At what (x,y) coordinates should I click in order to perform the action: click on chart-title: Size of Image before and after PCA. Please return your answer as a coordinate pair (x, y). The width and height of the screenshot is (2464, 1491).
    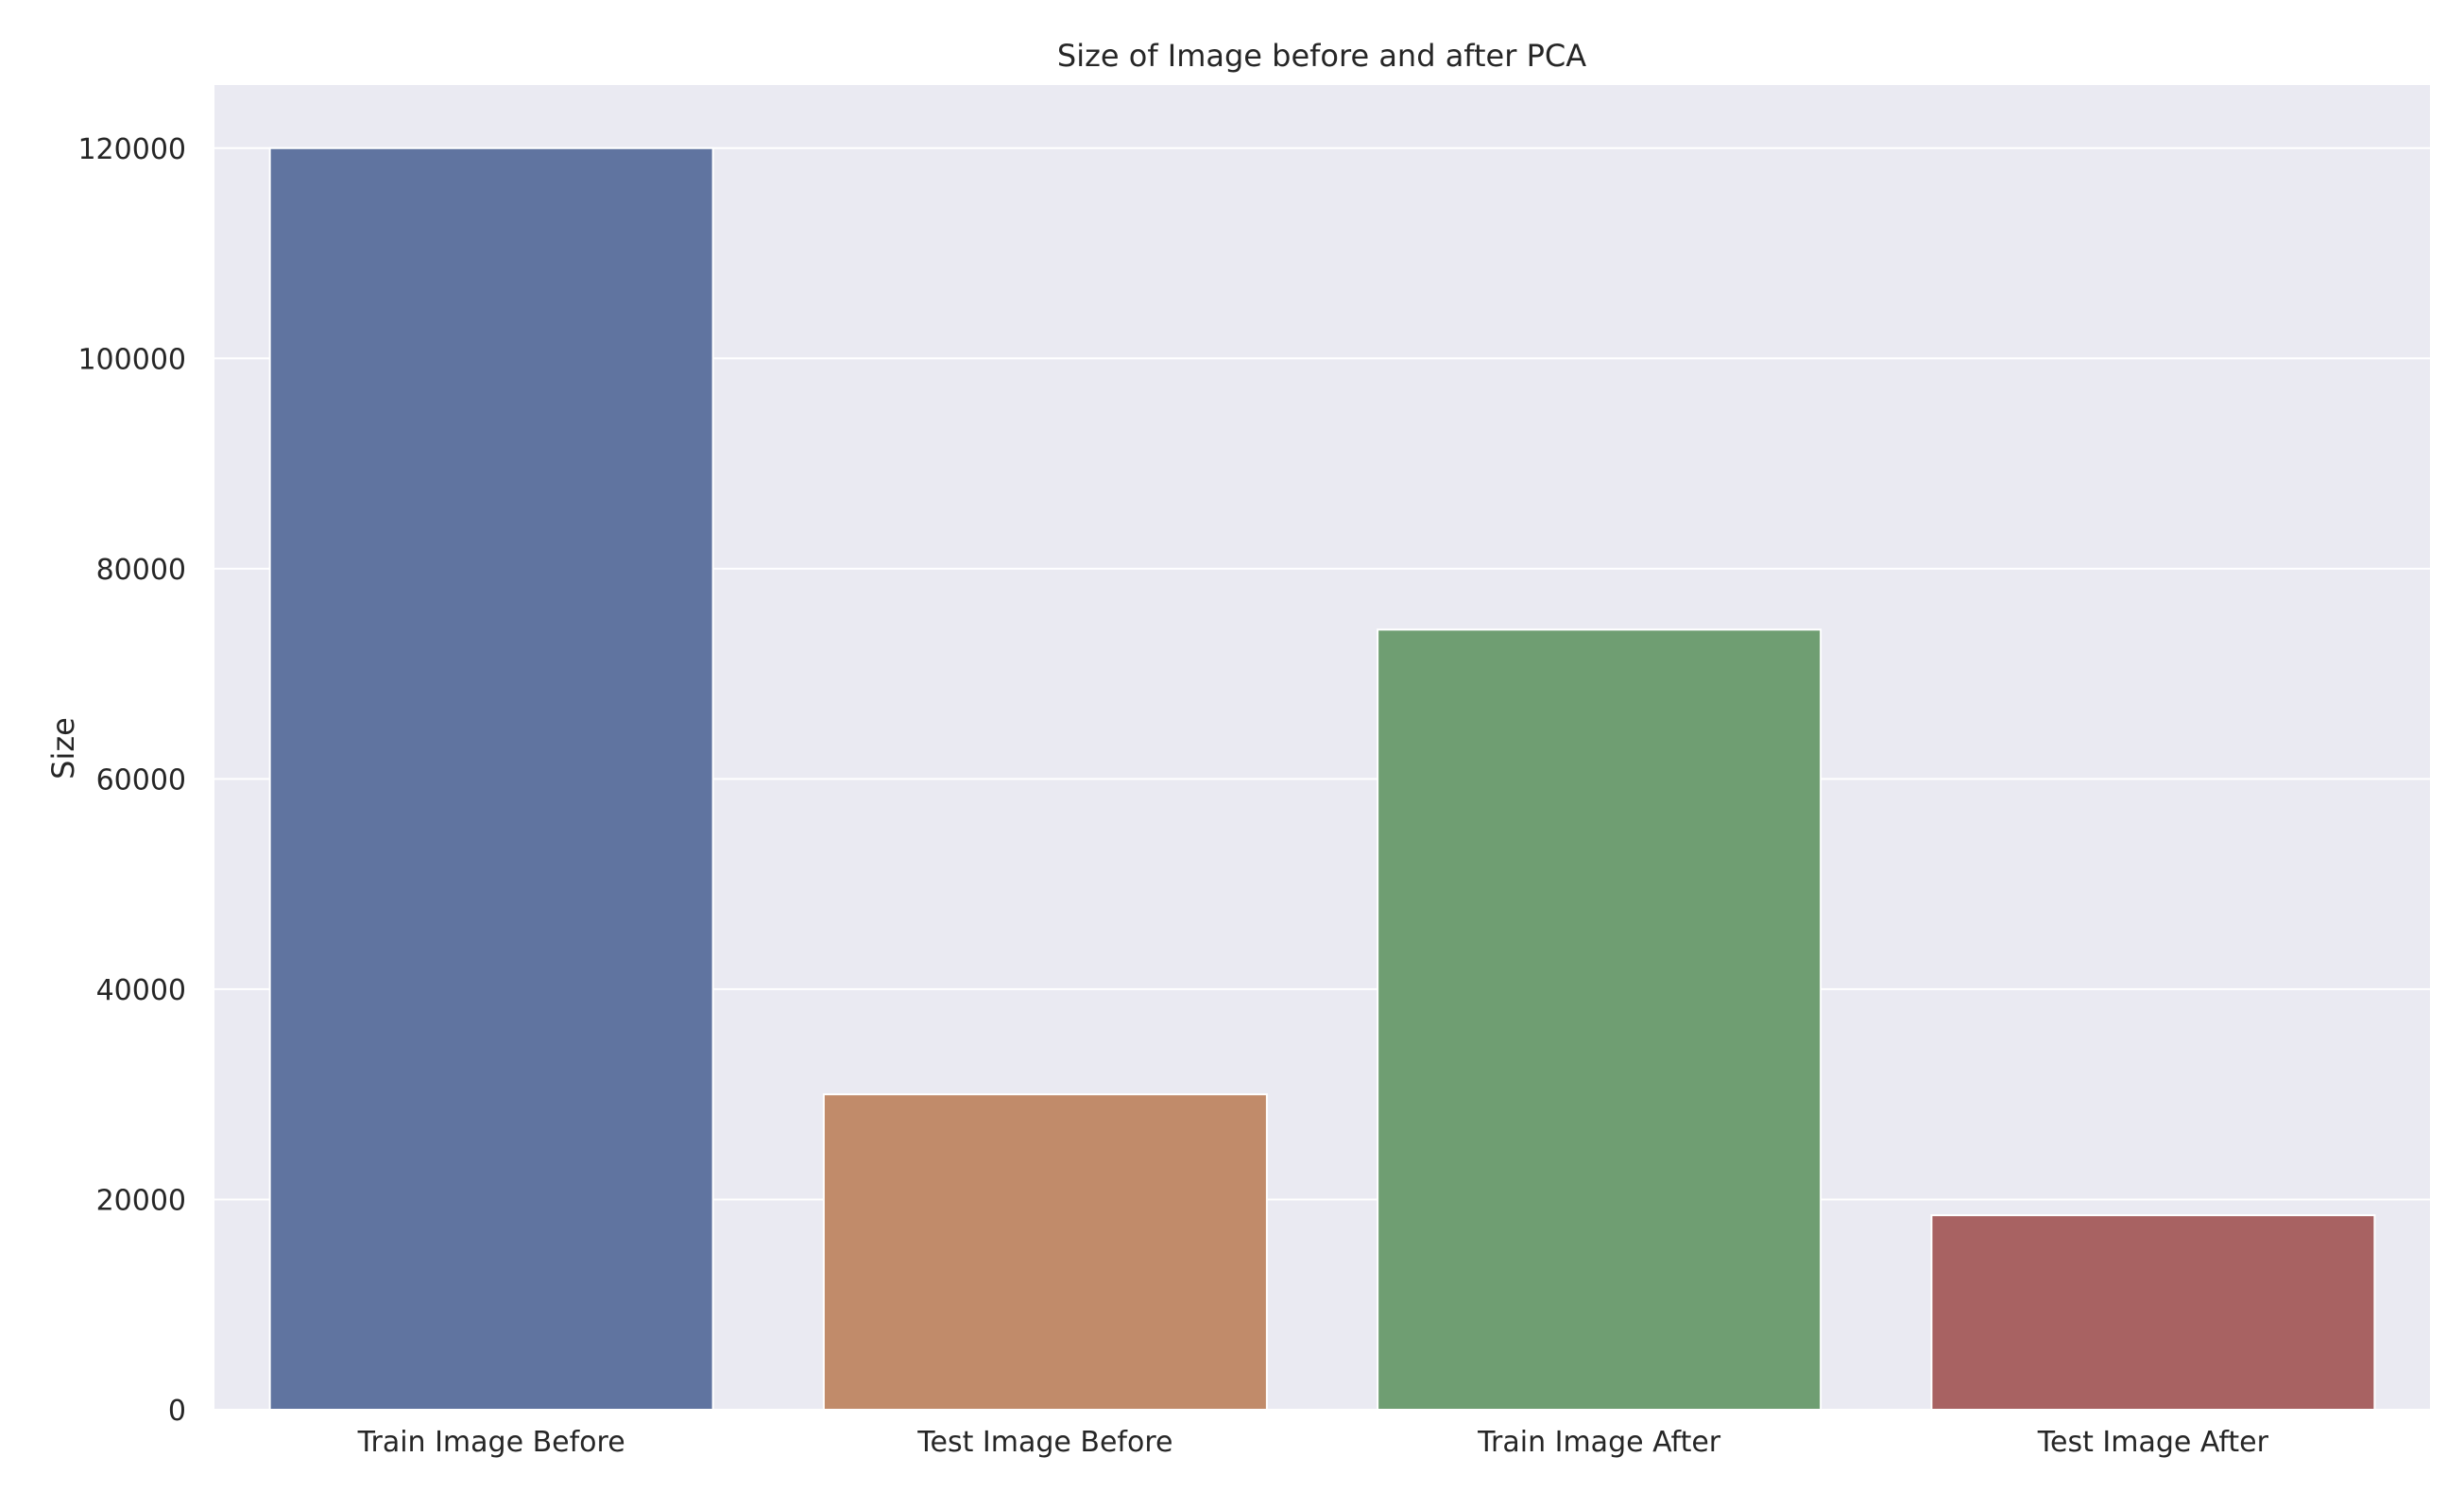
    Looking at the image, I should click on (1322, 56).